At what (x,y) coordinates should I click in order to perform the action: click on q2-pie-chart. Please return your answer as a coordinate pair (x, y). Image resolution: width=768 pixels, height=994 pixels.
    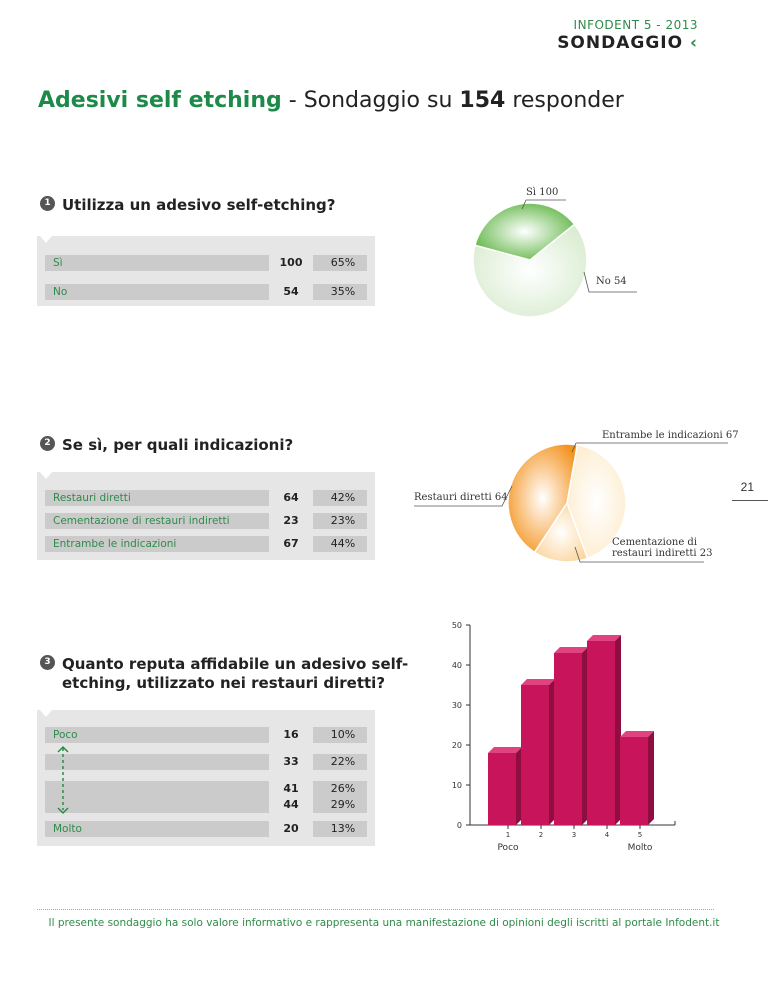
    Looking at the image, I should click on (567, 503).